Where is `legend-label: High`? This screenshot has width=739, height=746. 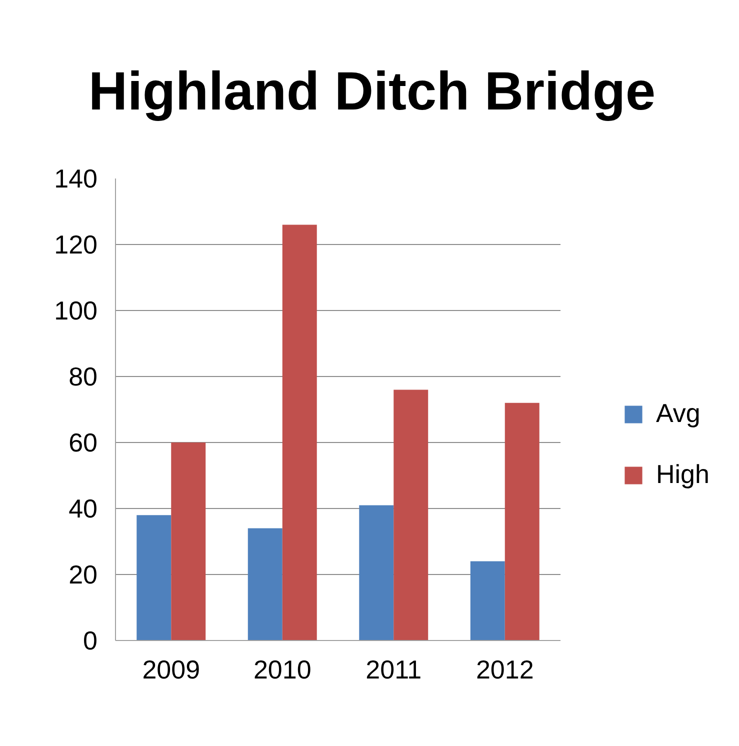
legend-label: High is located at coordinates (683, 474).